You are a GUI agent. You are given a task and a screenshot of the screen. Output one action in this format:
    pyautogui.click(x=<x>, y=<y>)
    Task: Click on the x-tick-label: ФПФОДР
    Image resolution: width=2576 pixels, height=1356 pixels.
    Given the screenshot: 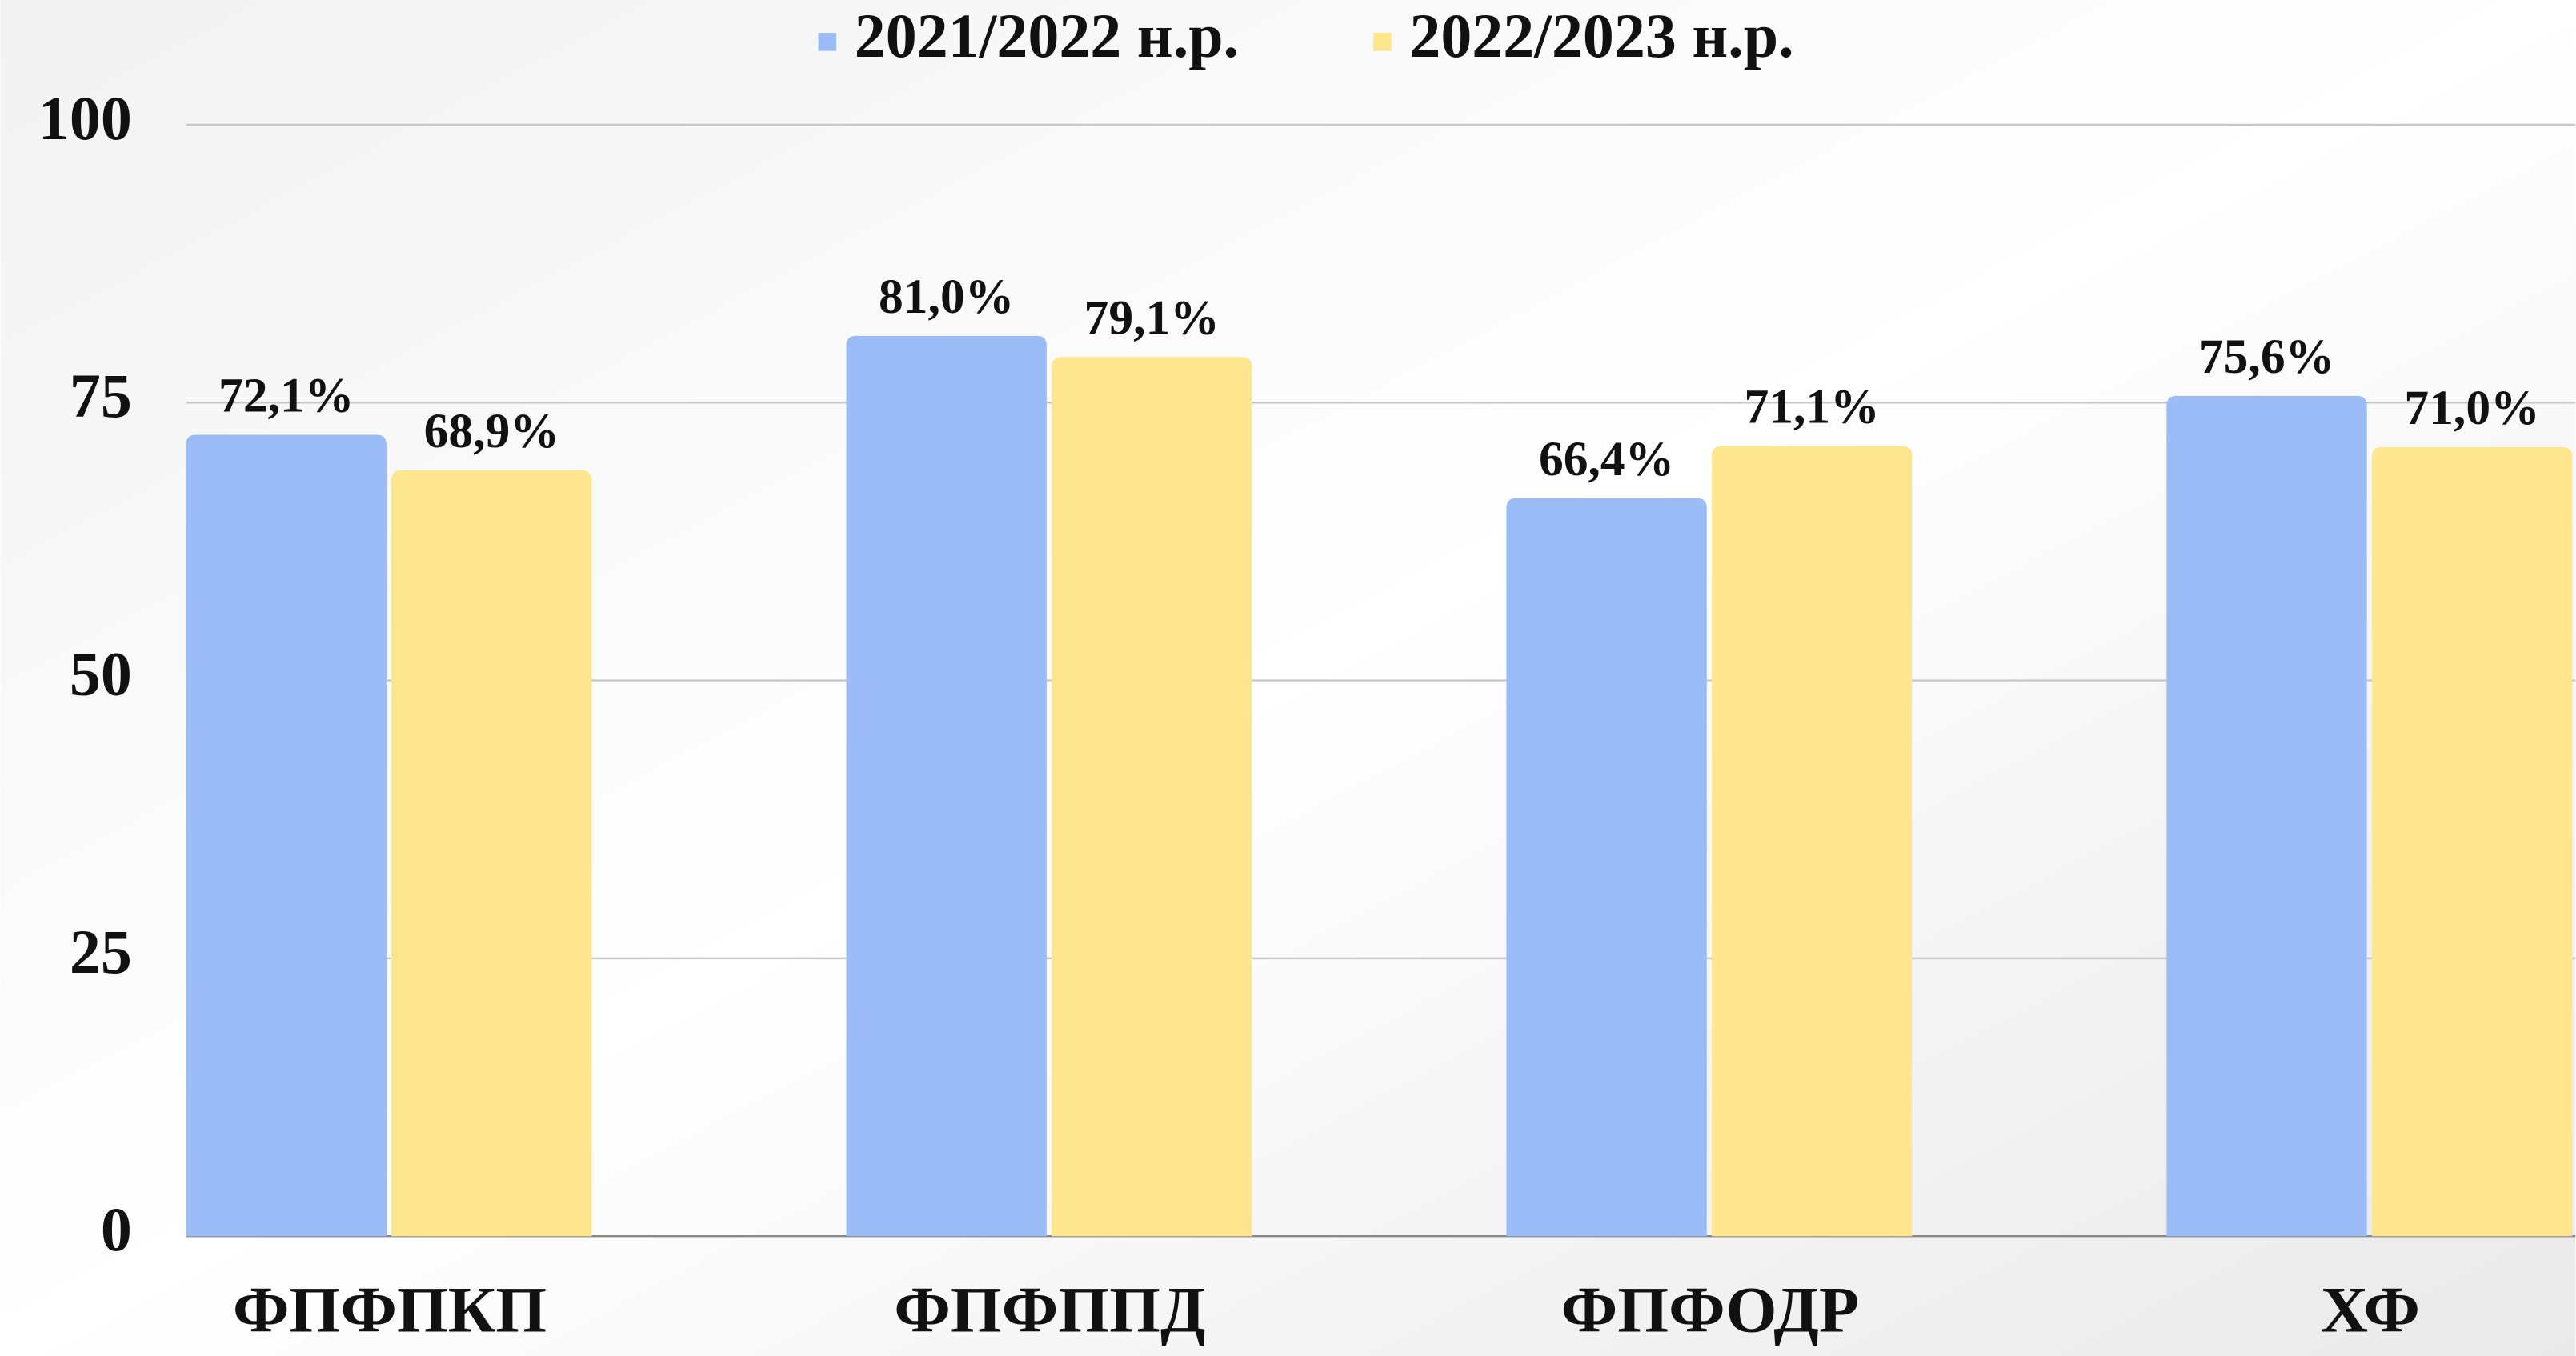 What is the action you would take?
    pyautogui.click(x=1710, y=1310)
    